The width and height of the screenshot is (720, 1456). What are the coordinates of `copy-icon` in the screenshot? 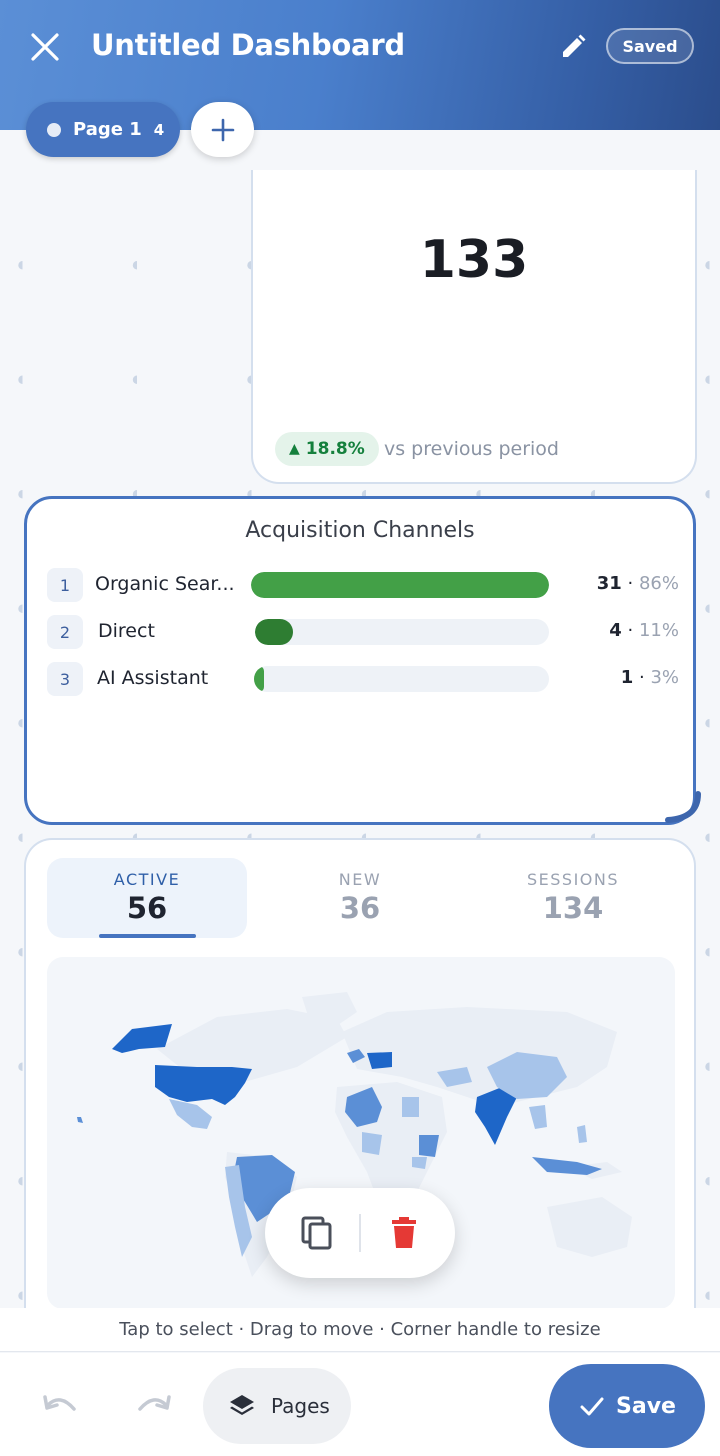 It's located at (316, 1233).